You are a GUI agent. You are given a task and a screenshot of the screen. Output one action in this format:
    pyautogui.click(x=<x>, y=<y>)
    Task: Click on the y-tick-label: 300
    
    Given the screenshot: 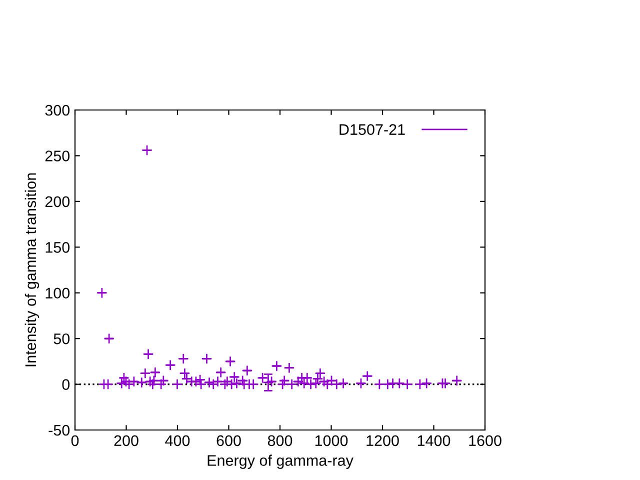 What is the action you would take?
    pyautogui.click(x=57, y=110)
    